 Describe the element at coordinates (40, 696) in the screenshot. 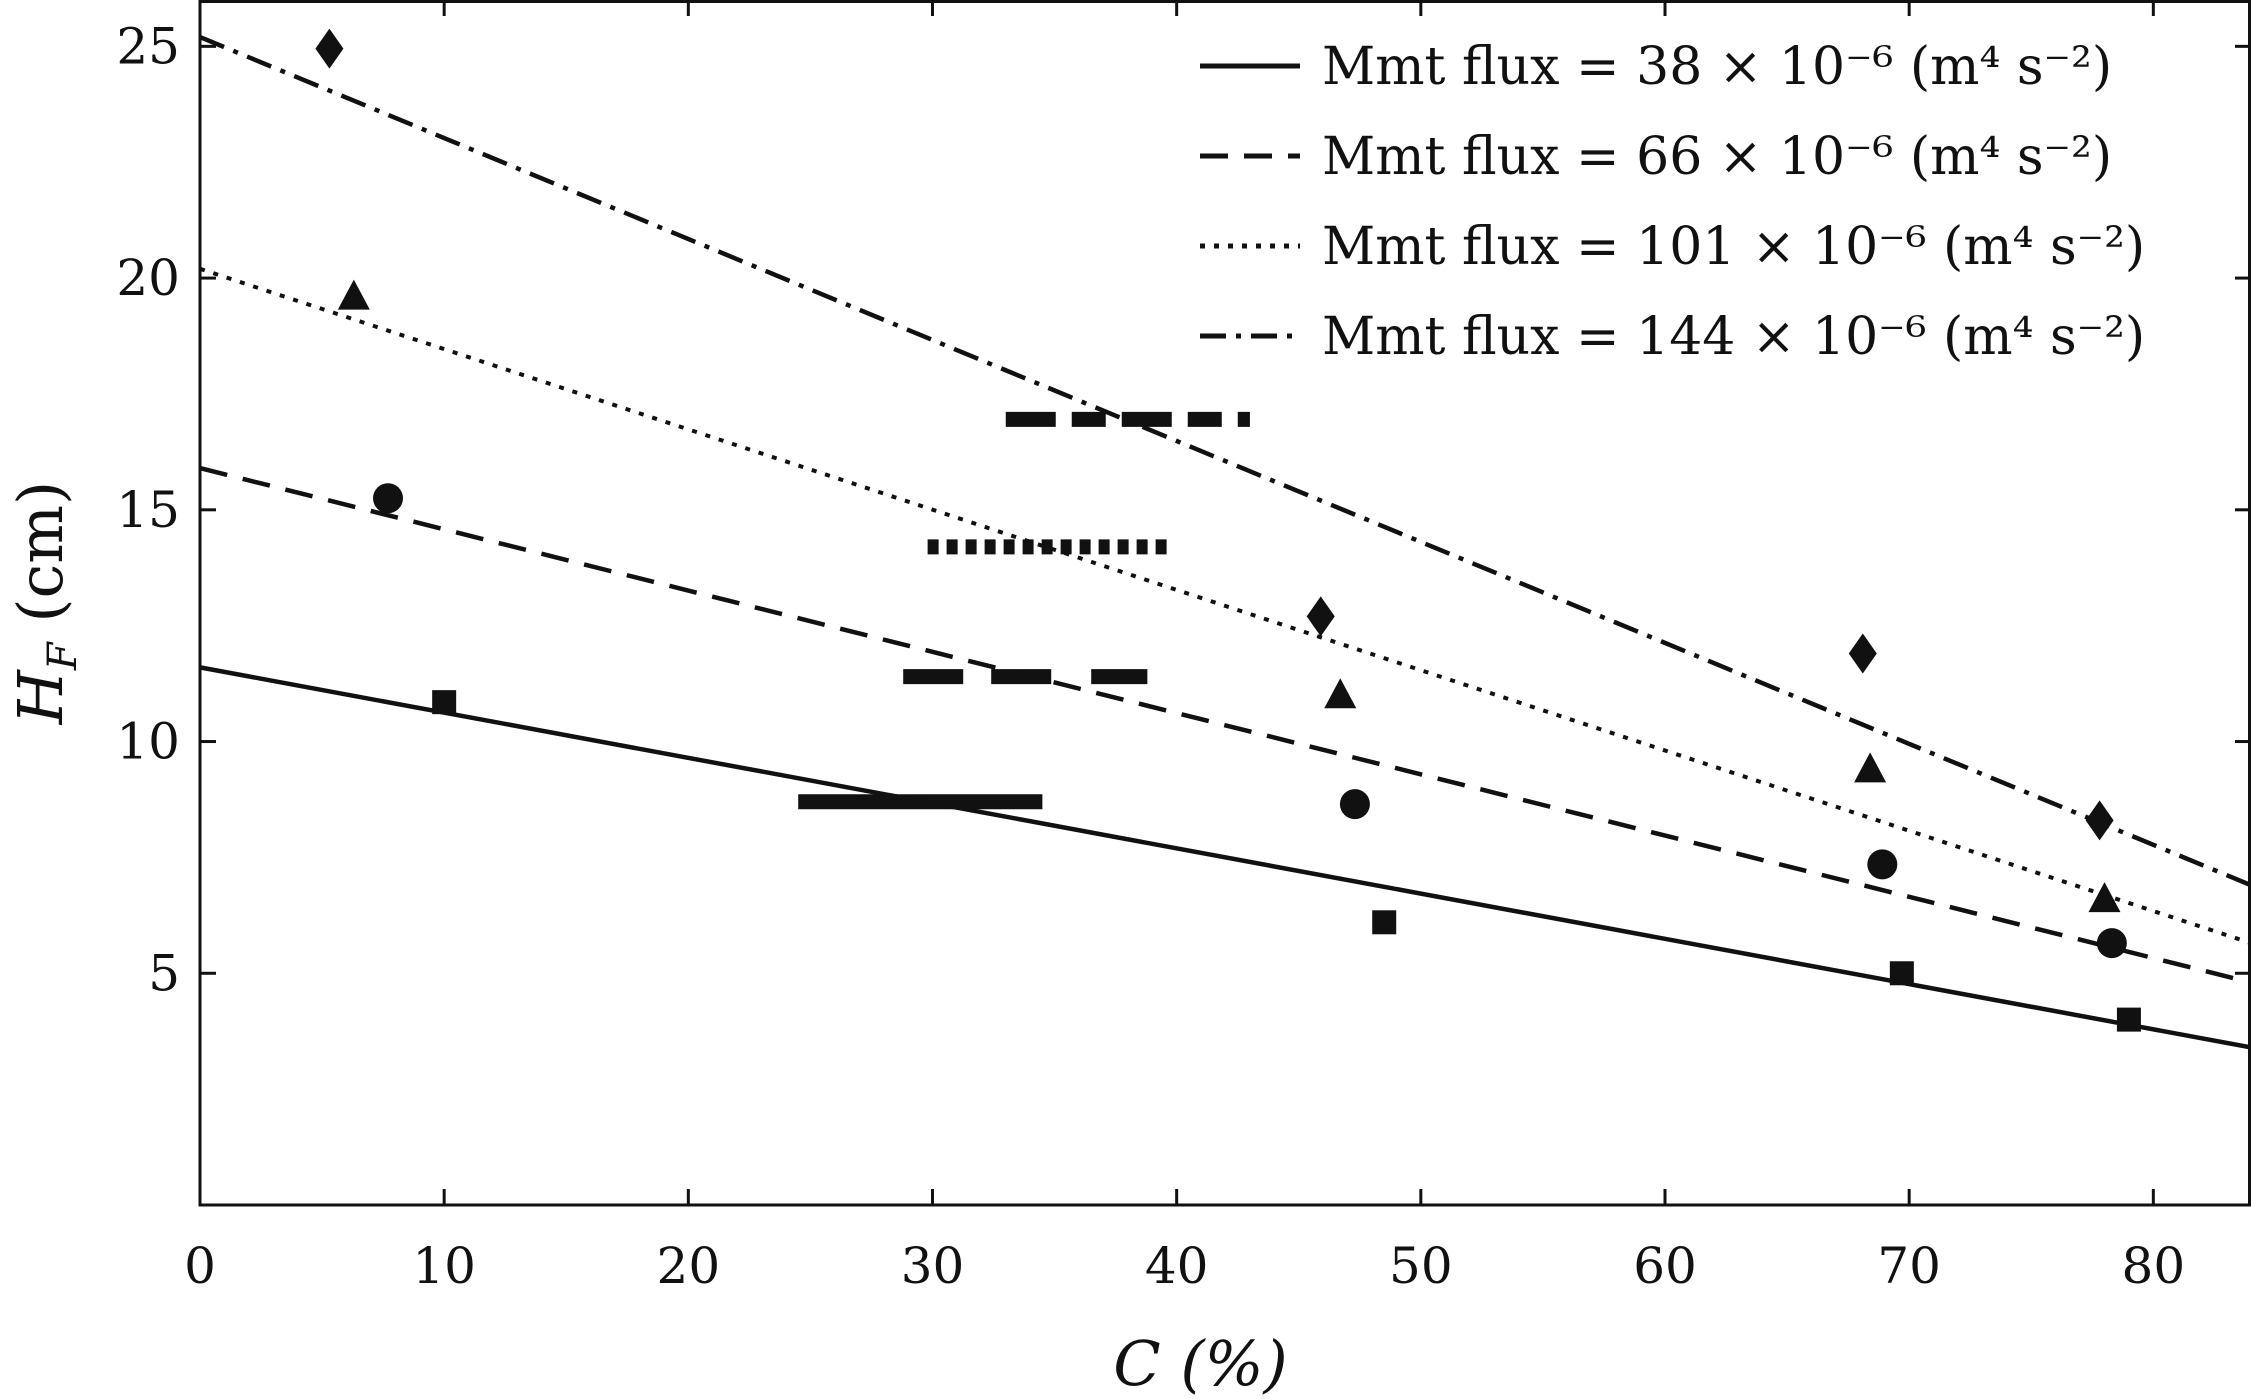

I see `y-axis-title-symbol: H` at that location.